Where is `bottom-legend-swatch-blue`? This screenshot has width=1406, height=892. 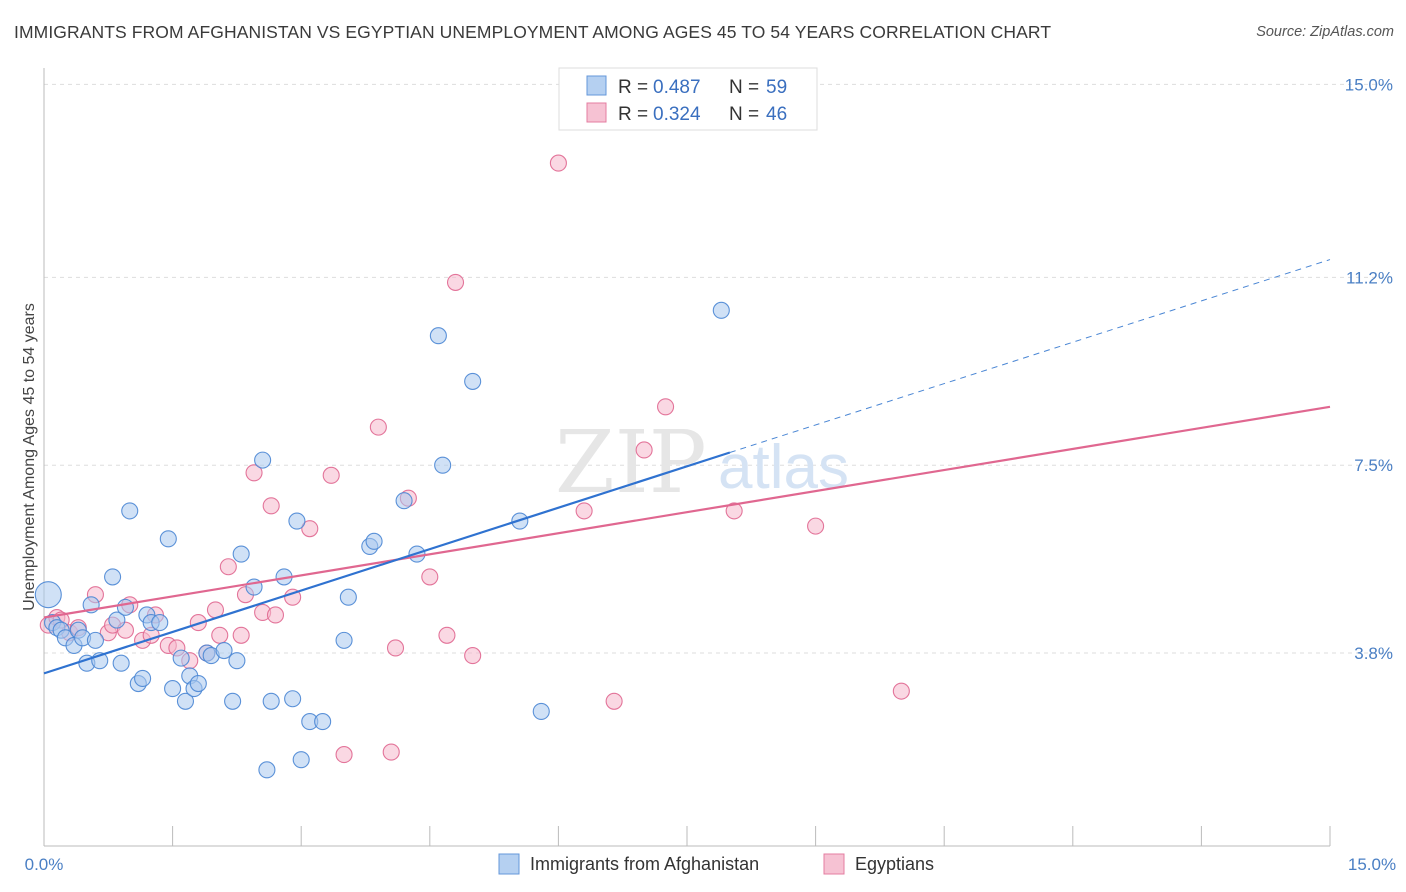 bottom-legend-swatch-blue is located at coordinates (509, 864).